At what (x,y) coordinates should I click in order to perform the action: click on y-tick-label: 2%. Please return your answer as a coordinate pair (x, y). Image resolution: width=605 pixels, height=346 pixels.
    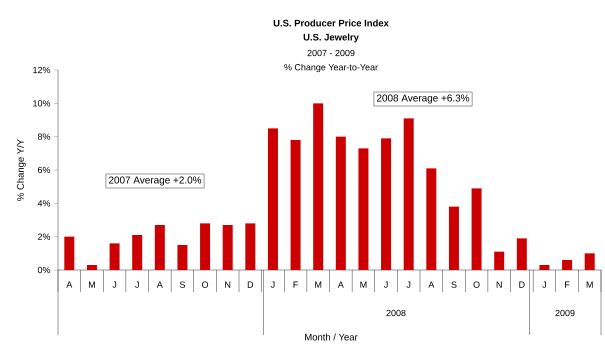
    Looking at the image, I should click on (44, 237).